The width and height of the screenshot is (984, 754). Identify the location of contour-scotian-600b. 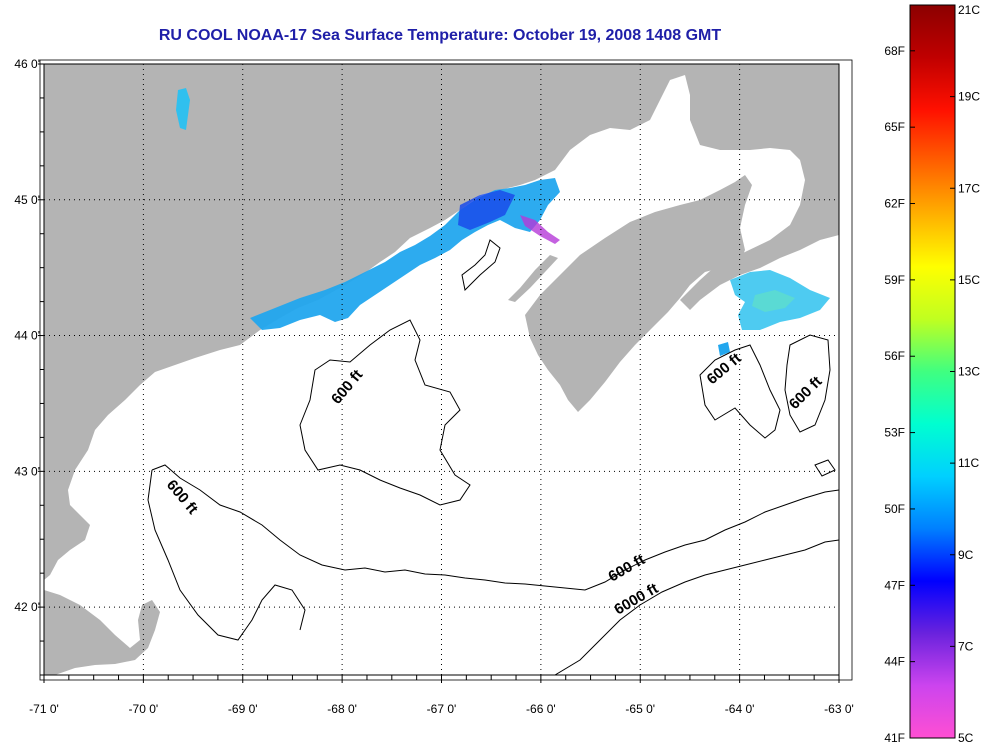
(807, 383).